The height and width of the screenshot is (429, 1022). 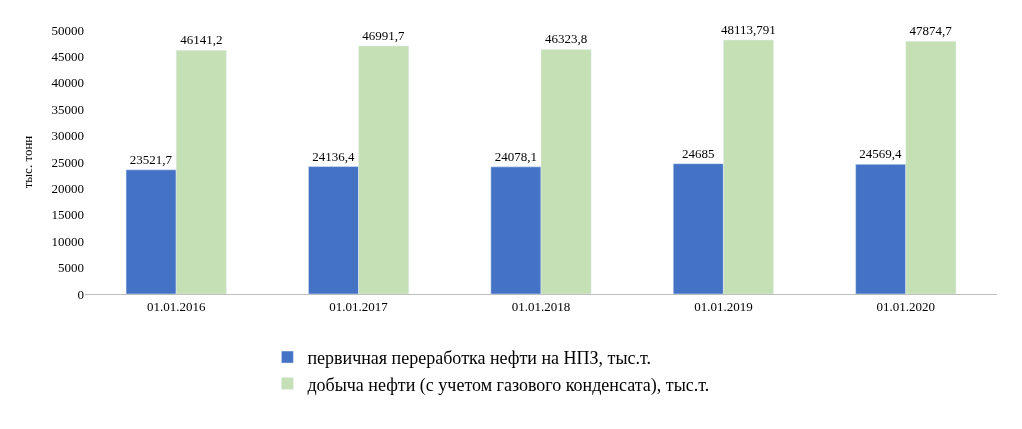 What do you see at coordinates (566, 39) in the screenshot?
I see `data-label: 46323,8` at bounding box center [566, 39].